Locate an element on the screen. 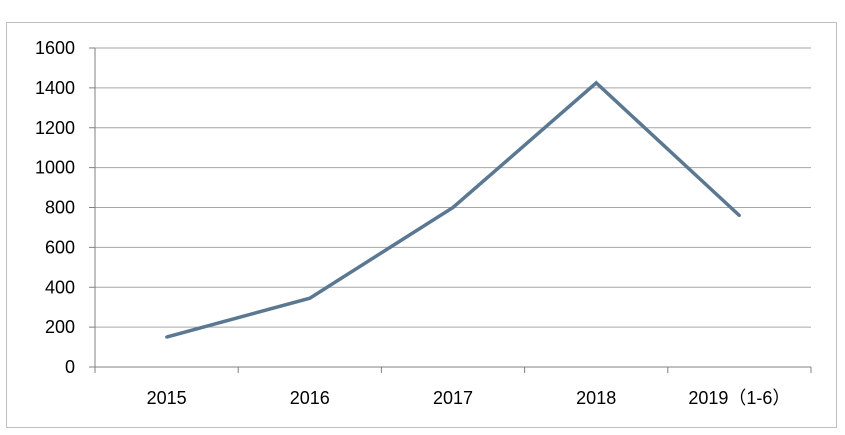 This screenshot has width=845, height=435. y-tick-label: 1600 is located at coordinates (55, 48).